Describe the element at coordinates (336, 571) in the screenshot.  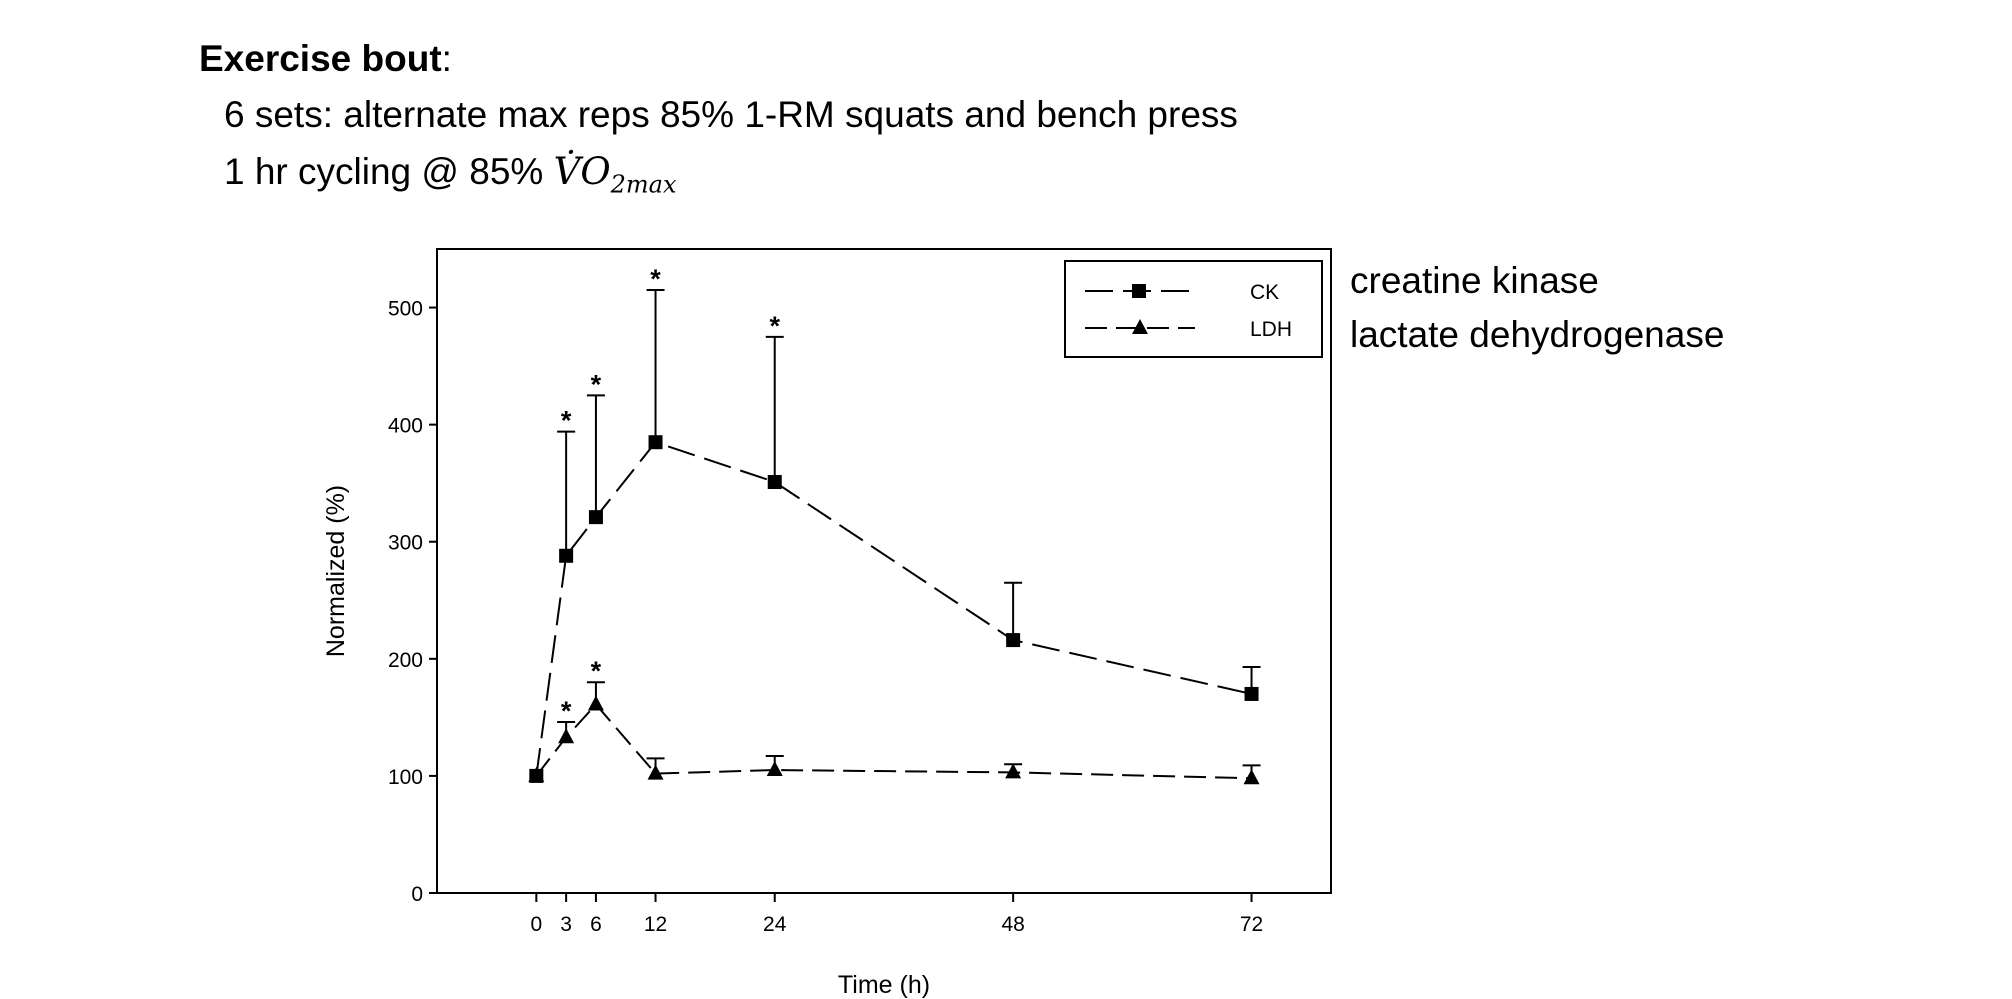
I see `y-axis-label: Normalized (%)` at that location.